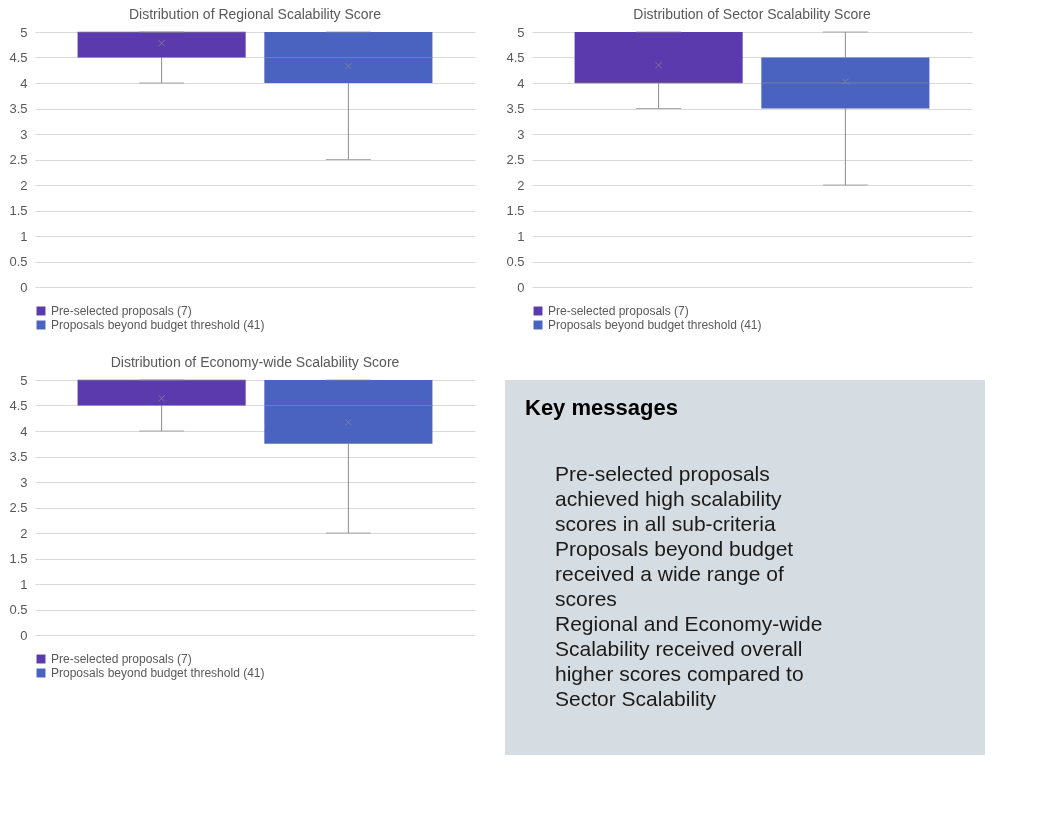 The image size is (1062, 832). Describe the element at coordinates (674, 573) in the screenshot. I see `text: Proposals beyond budget received a wide range of scores` at that location.